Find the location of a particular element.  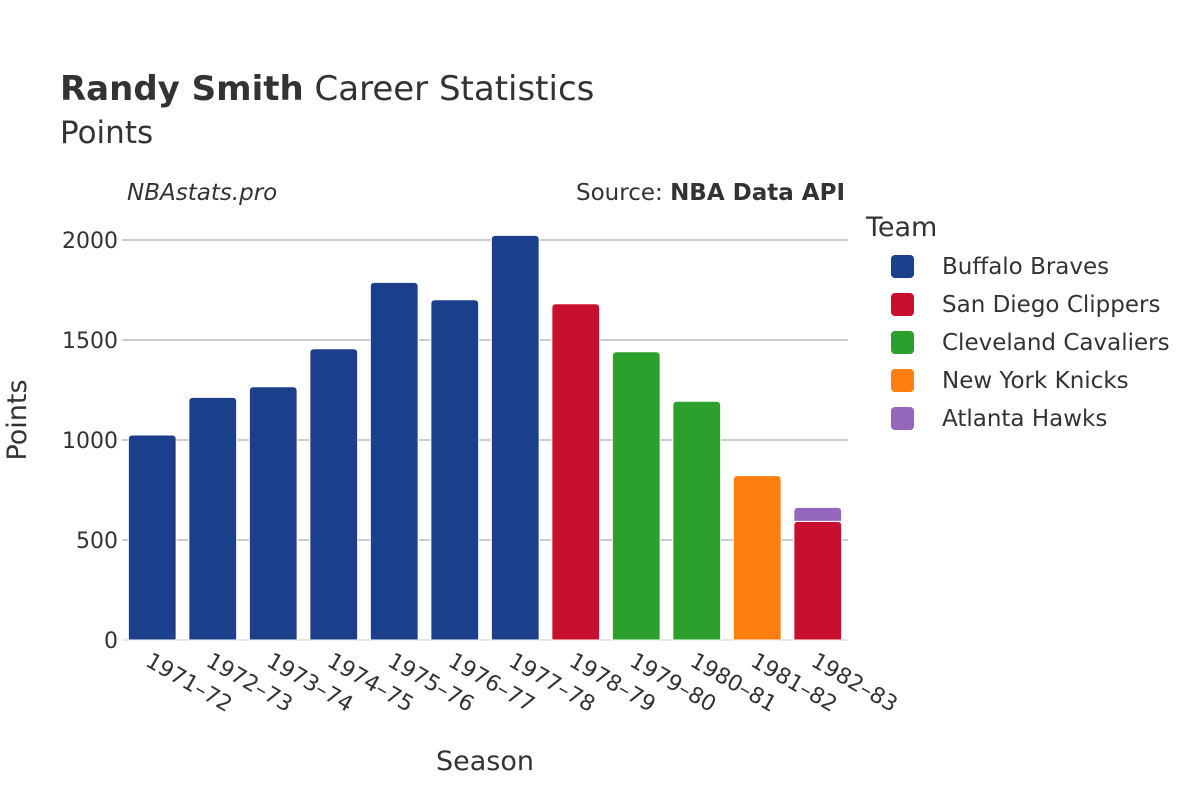

legend-item-label: San Diego Clippers is located at coordinates (1051, 305).